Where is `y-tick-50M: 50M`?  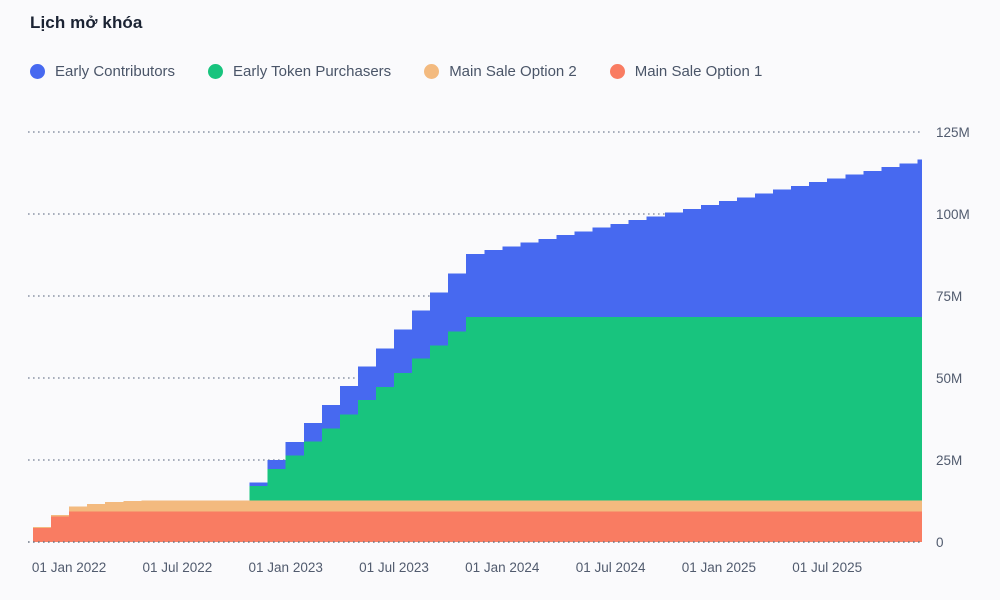
y-tick-50M: 50M is located at coordinates (949, 378).